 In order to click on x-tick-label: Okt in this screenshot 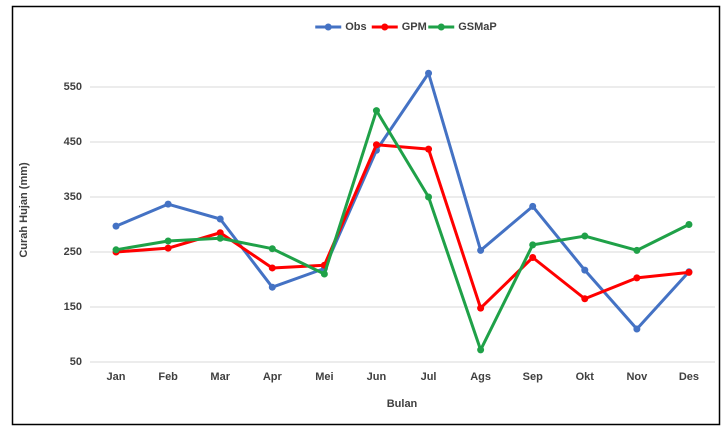, I will do `click(585, 377)`.